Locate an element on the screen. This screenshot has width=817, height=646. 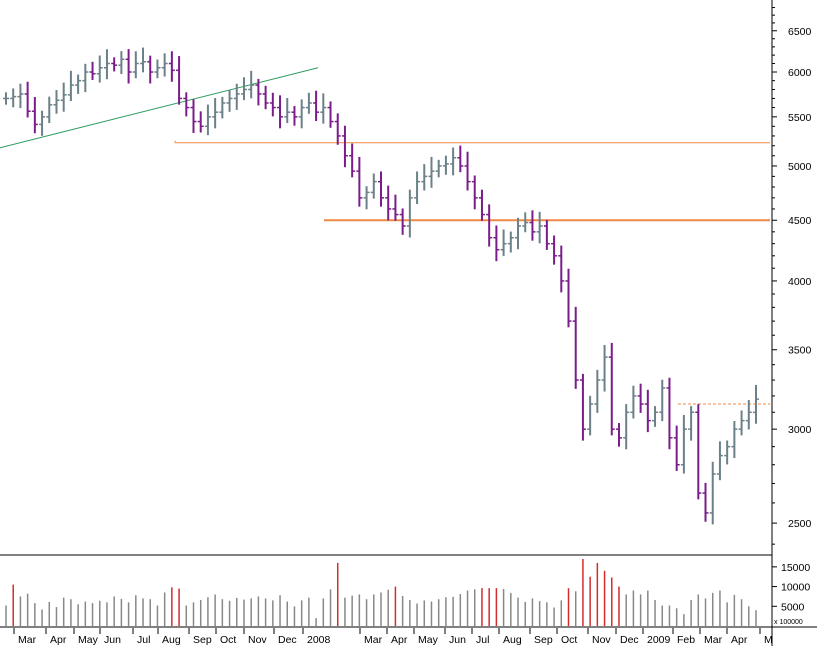
volume-panel is located at coordinates (381, 592).